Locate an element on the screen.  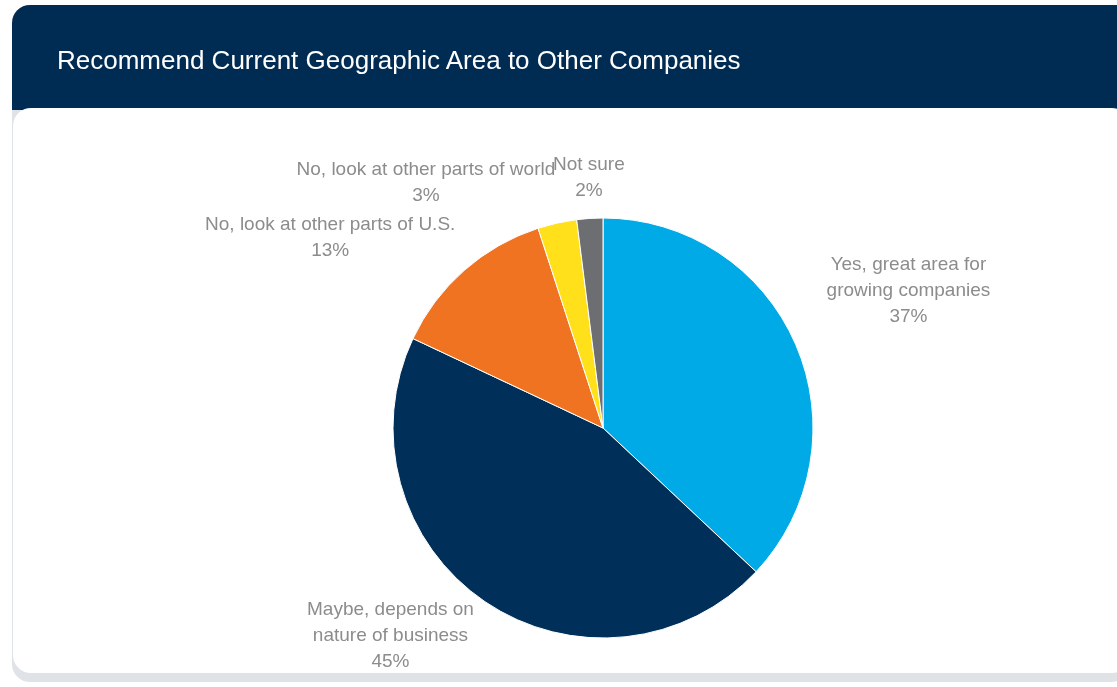
slice-label: Maybe, depends on nature of business is located at coordinates (390, 621).